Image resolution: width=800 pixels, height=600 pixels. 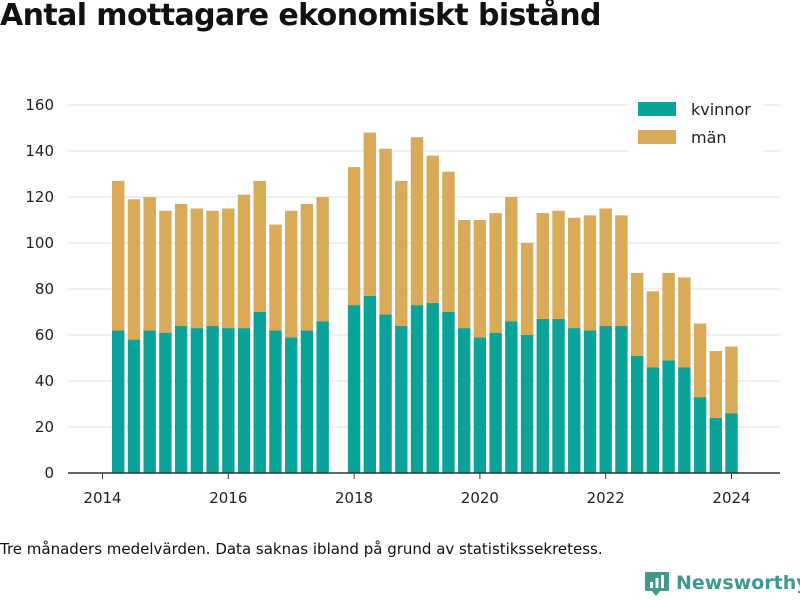 What do you see at coordinates (731, 498) in the screenshot?
I see `x-tick-label: 2024` at bounding box center [731, 498].